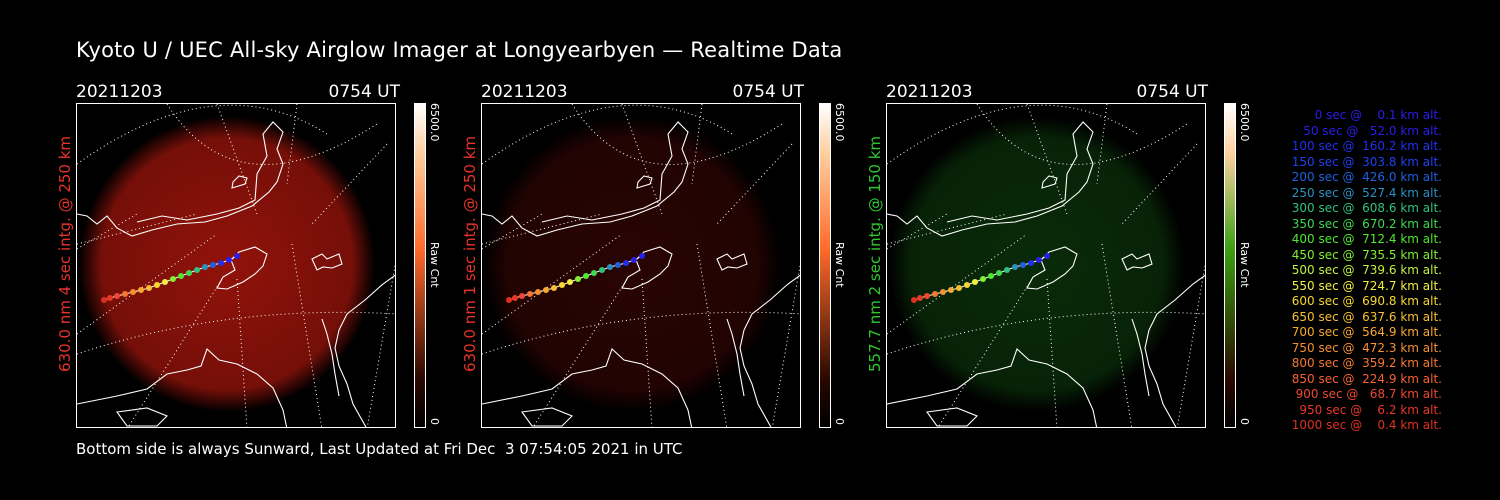  I want to click on panel-1-cbar-min: 0, so click(434, 421).